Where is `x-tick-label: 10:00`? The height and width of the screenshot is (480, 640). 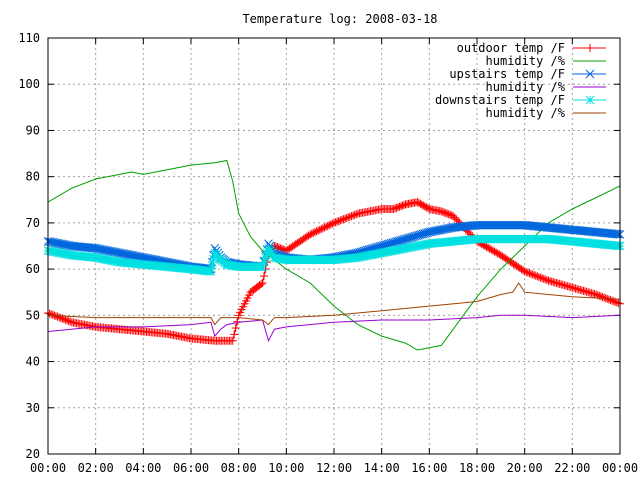 x-tick-label: 10:00 is located at coordinates (286, 468).